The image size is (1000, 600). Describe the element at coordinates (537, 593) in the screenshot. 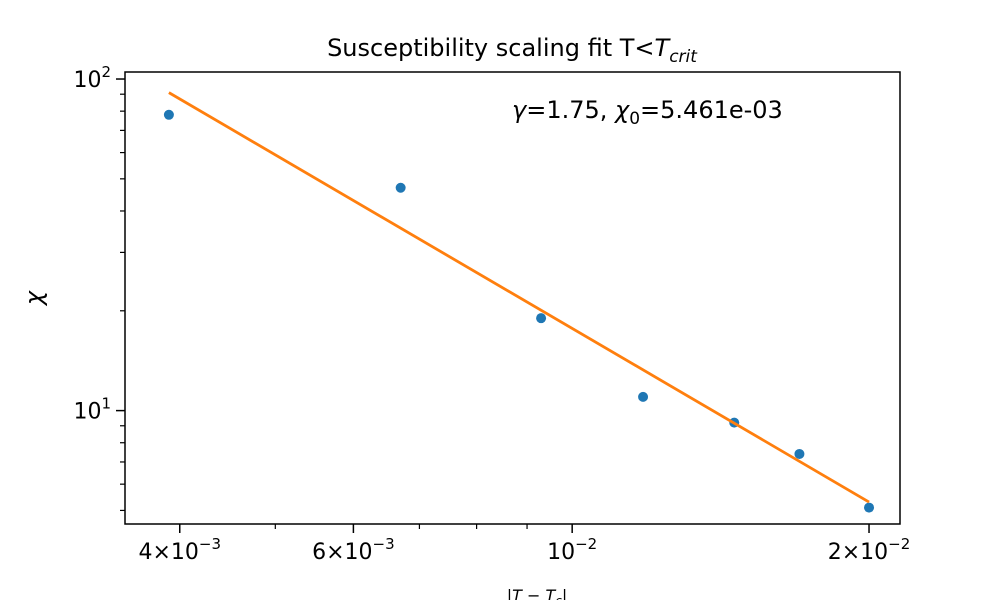

I see `x-axis-label: |T − Tc|` at that location.